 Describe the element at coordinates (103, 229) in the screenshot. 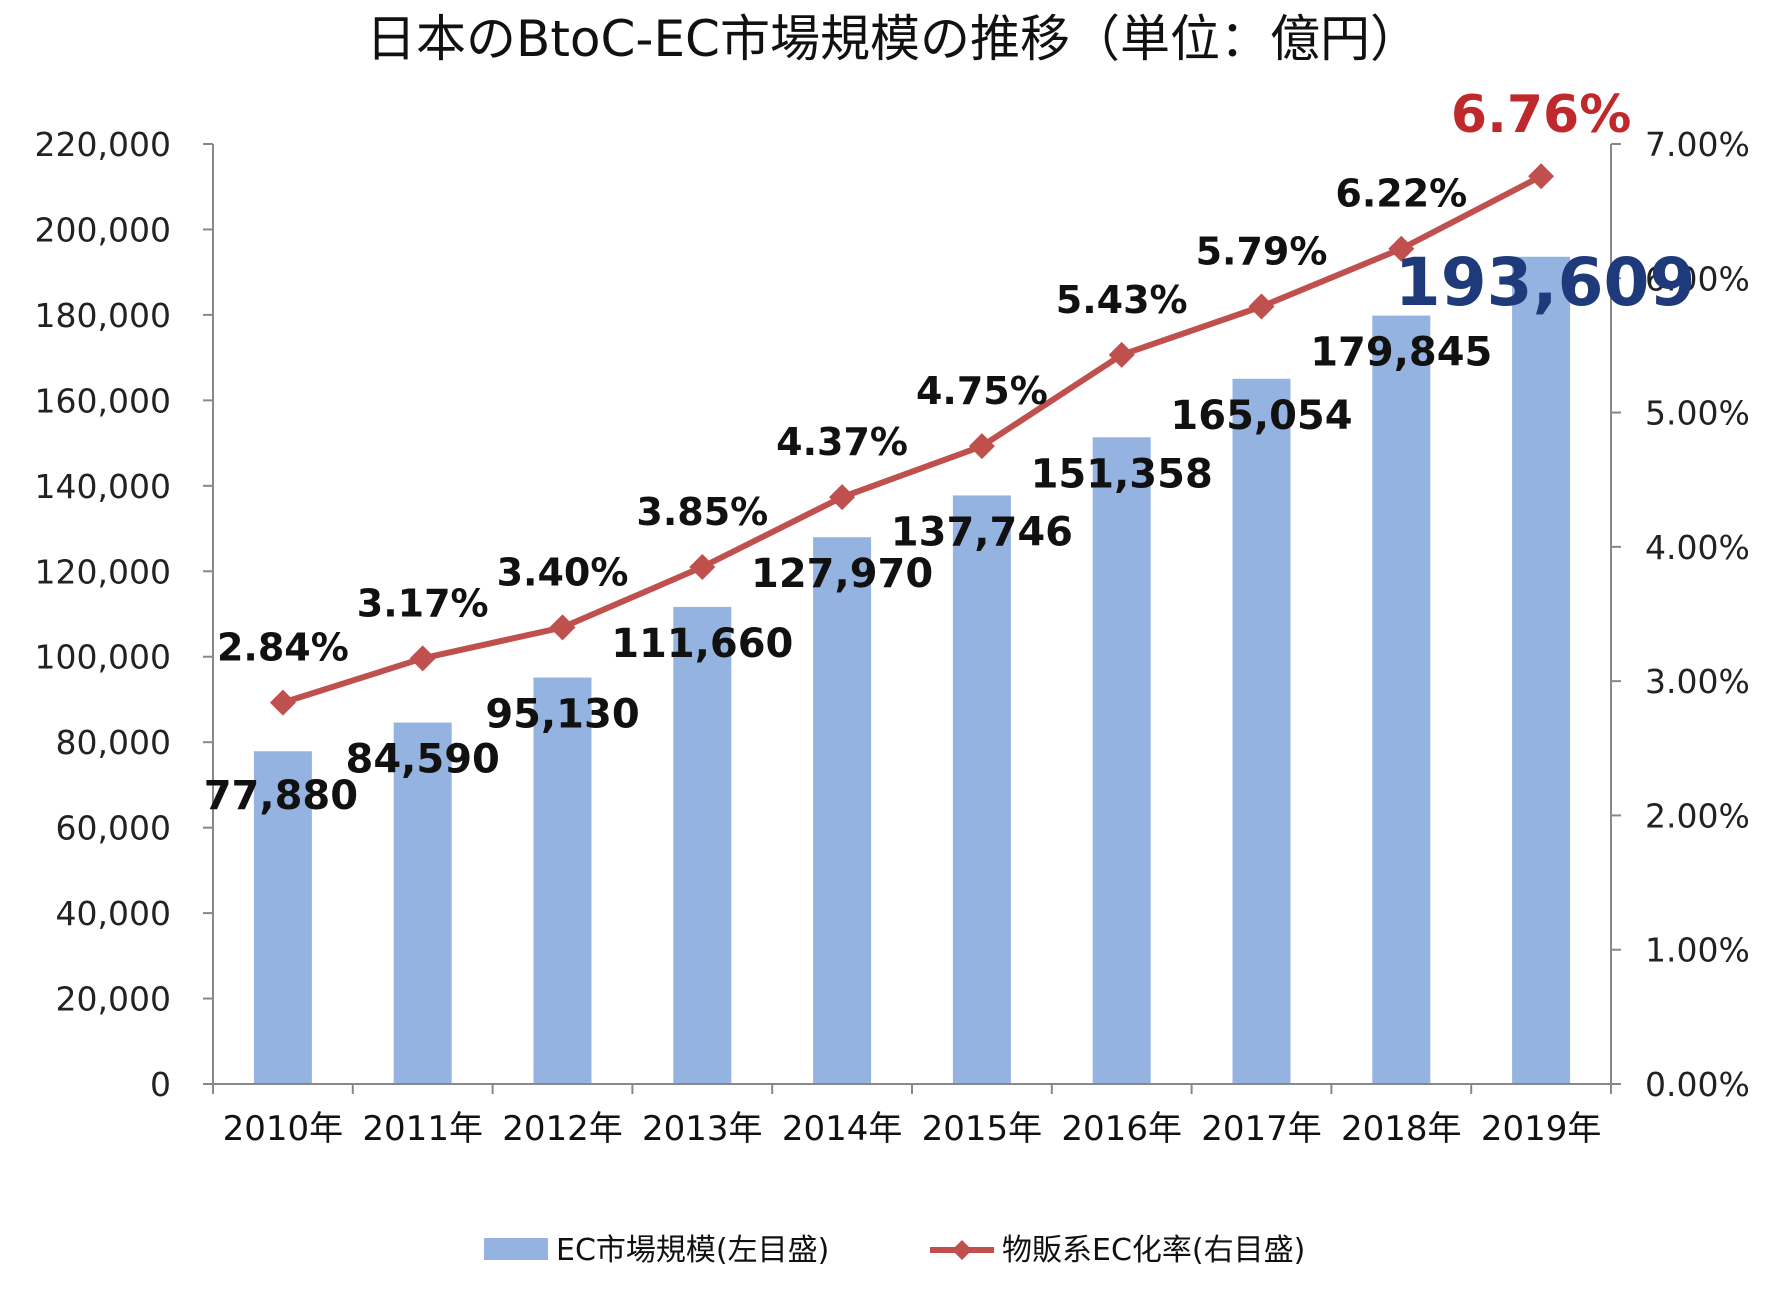

I see `y-left-tick-label: 200,000` at that location.